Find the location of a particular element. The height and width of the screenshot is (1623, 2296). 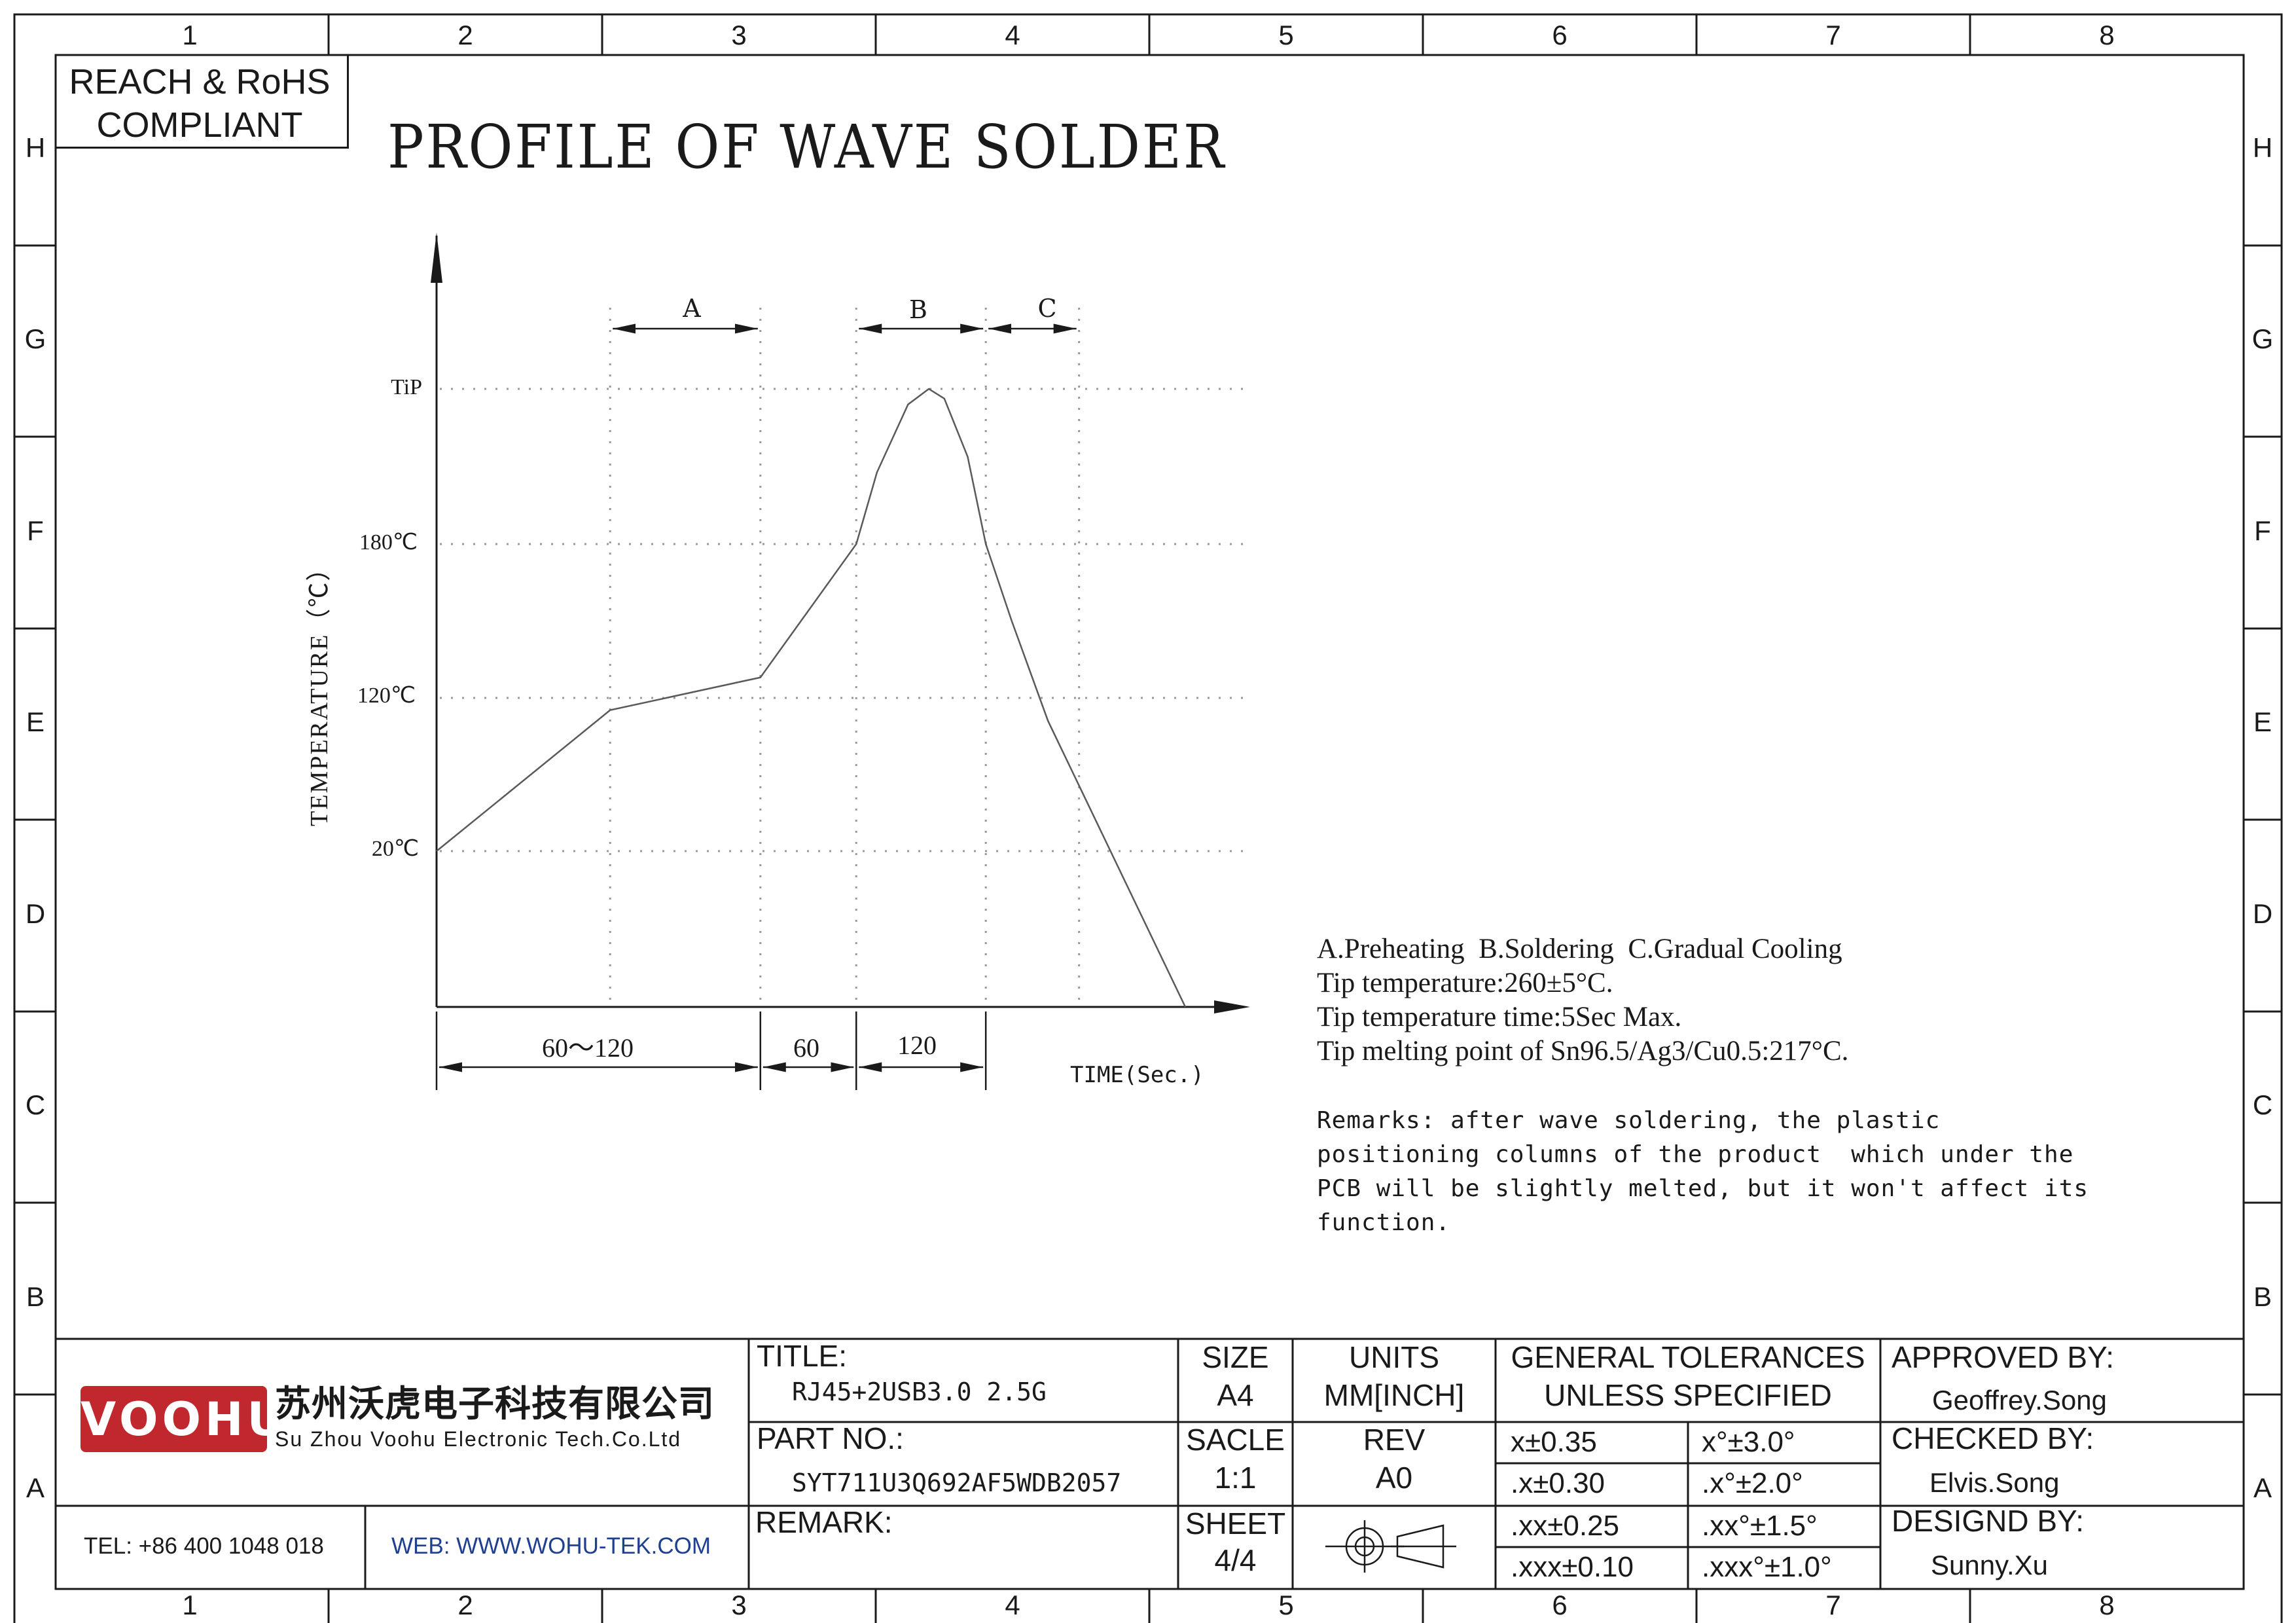

tolerance-angular-3: .xxx°±1.0° is located at coordinates (1767, 1567).